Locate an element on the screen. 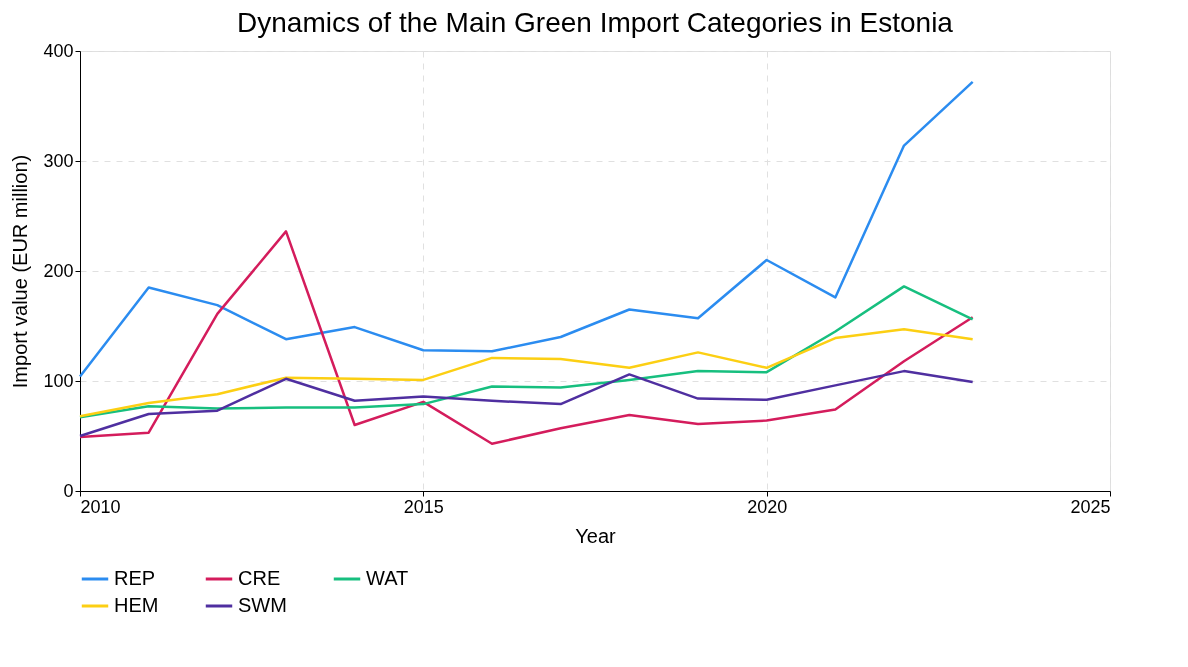 This screenshot has width=1188, height=667. y-axis-title: Import value (EUR million) is located at coordinates (20, 271).